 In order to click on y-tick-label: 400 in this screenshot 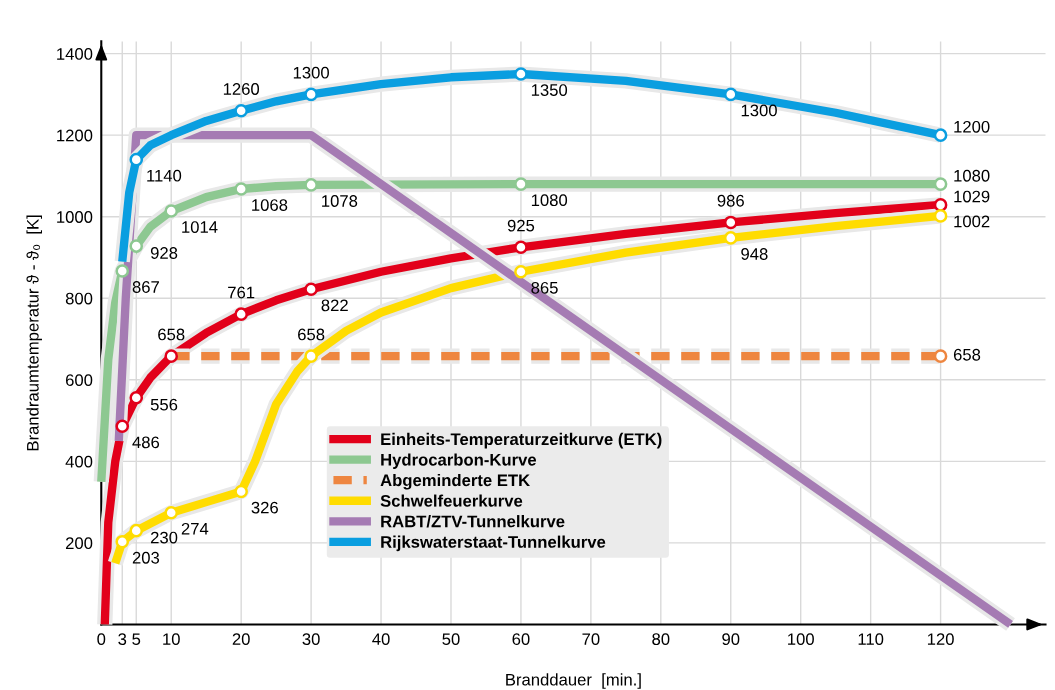, I will do `click(79, 461)`.